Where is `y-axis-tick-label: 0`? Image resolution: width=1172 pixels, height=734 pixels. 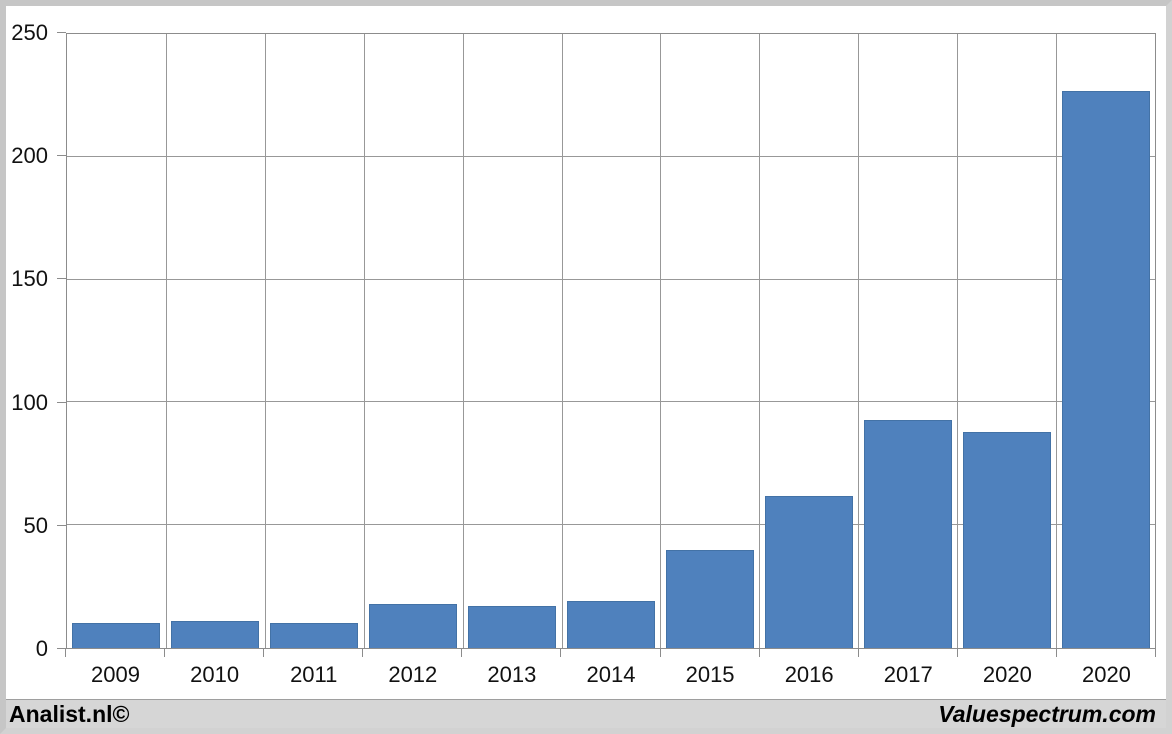 y-axis-tick-label: 0 is located at coordinates (41, 648).